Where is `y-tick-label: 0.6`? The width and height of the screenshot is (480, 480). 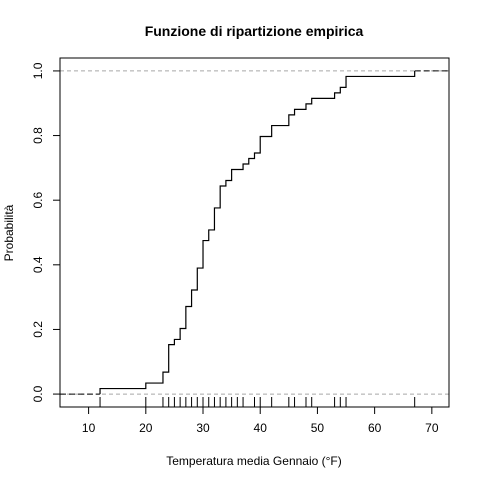
y-tick-label: 0.6 is located at coordinates (38, 200).